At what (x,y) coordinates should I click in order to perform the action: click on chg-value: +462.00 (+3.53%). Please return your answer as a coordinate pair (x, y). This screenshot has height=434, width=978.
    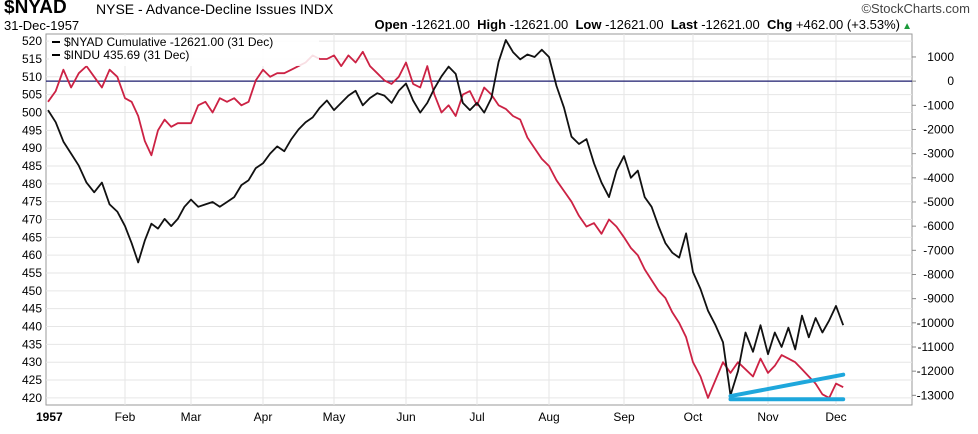
    Looking at the image, I should click on (847, 24).